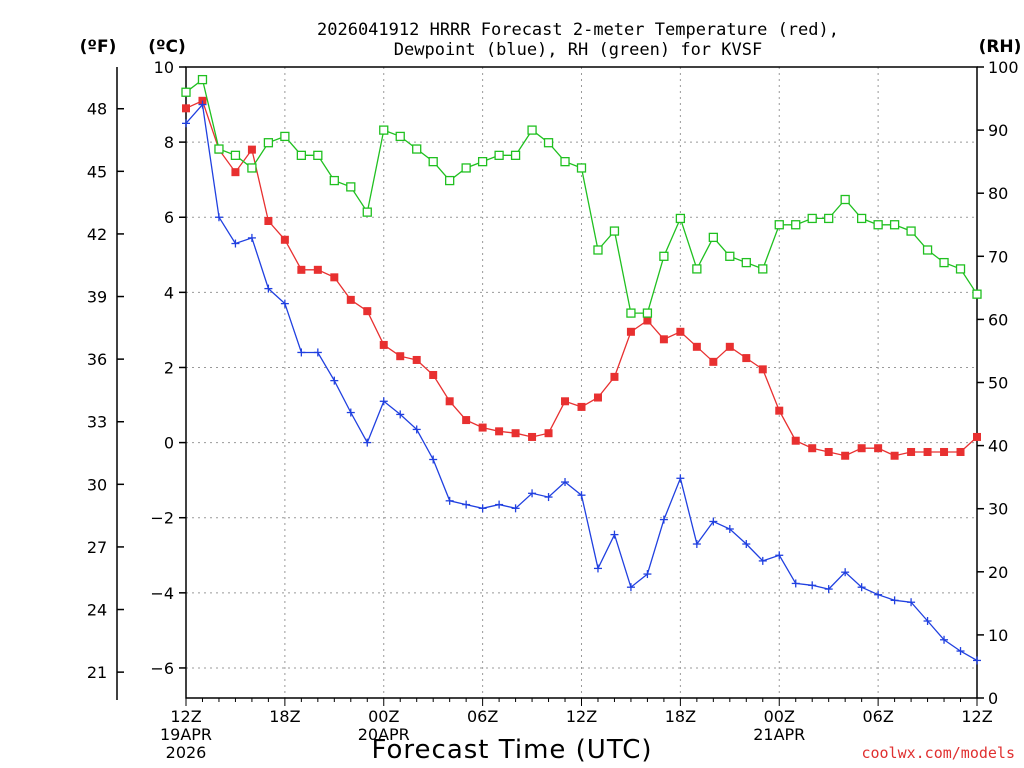 This screenshot has width=1024, height=768. Describe the element at coordinates (105, 391) in the screenshot. I see `fahrenheit-axis-ticks: 48 45 42 39 36 33 30 27 24 21` at that location.